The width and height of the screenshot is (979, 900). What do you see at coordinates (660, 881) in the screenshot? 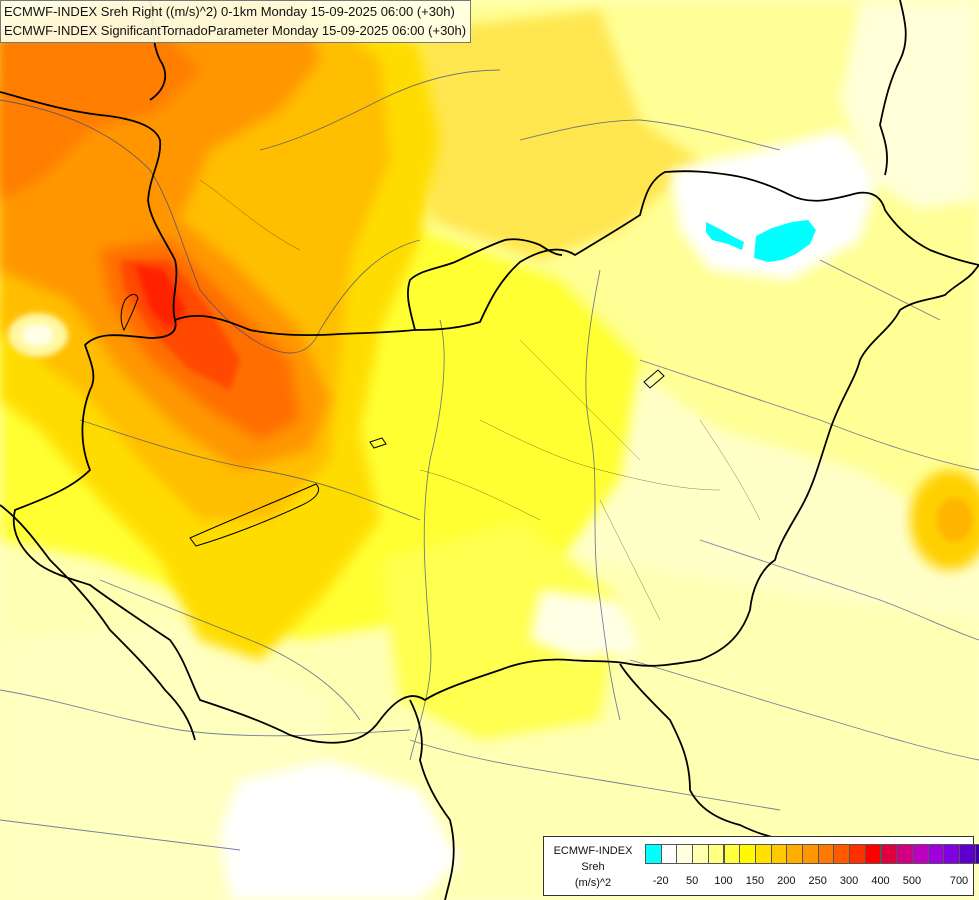
I see `legend-tick-label: -20` at bounding box center [660, 881].